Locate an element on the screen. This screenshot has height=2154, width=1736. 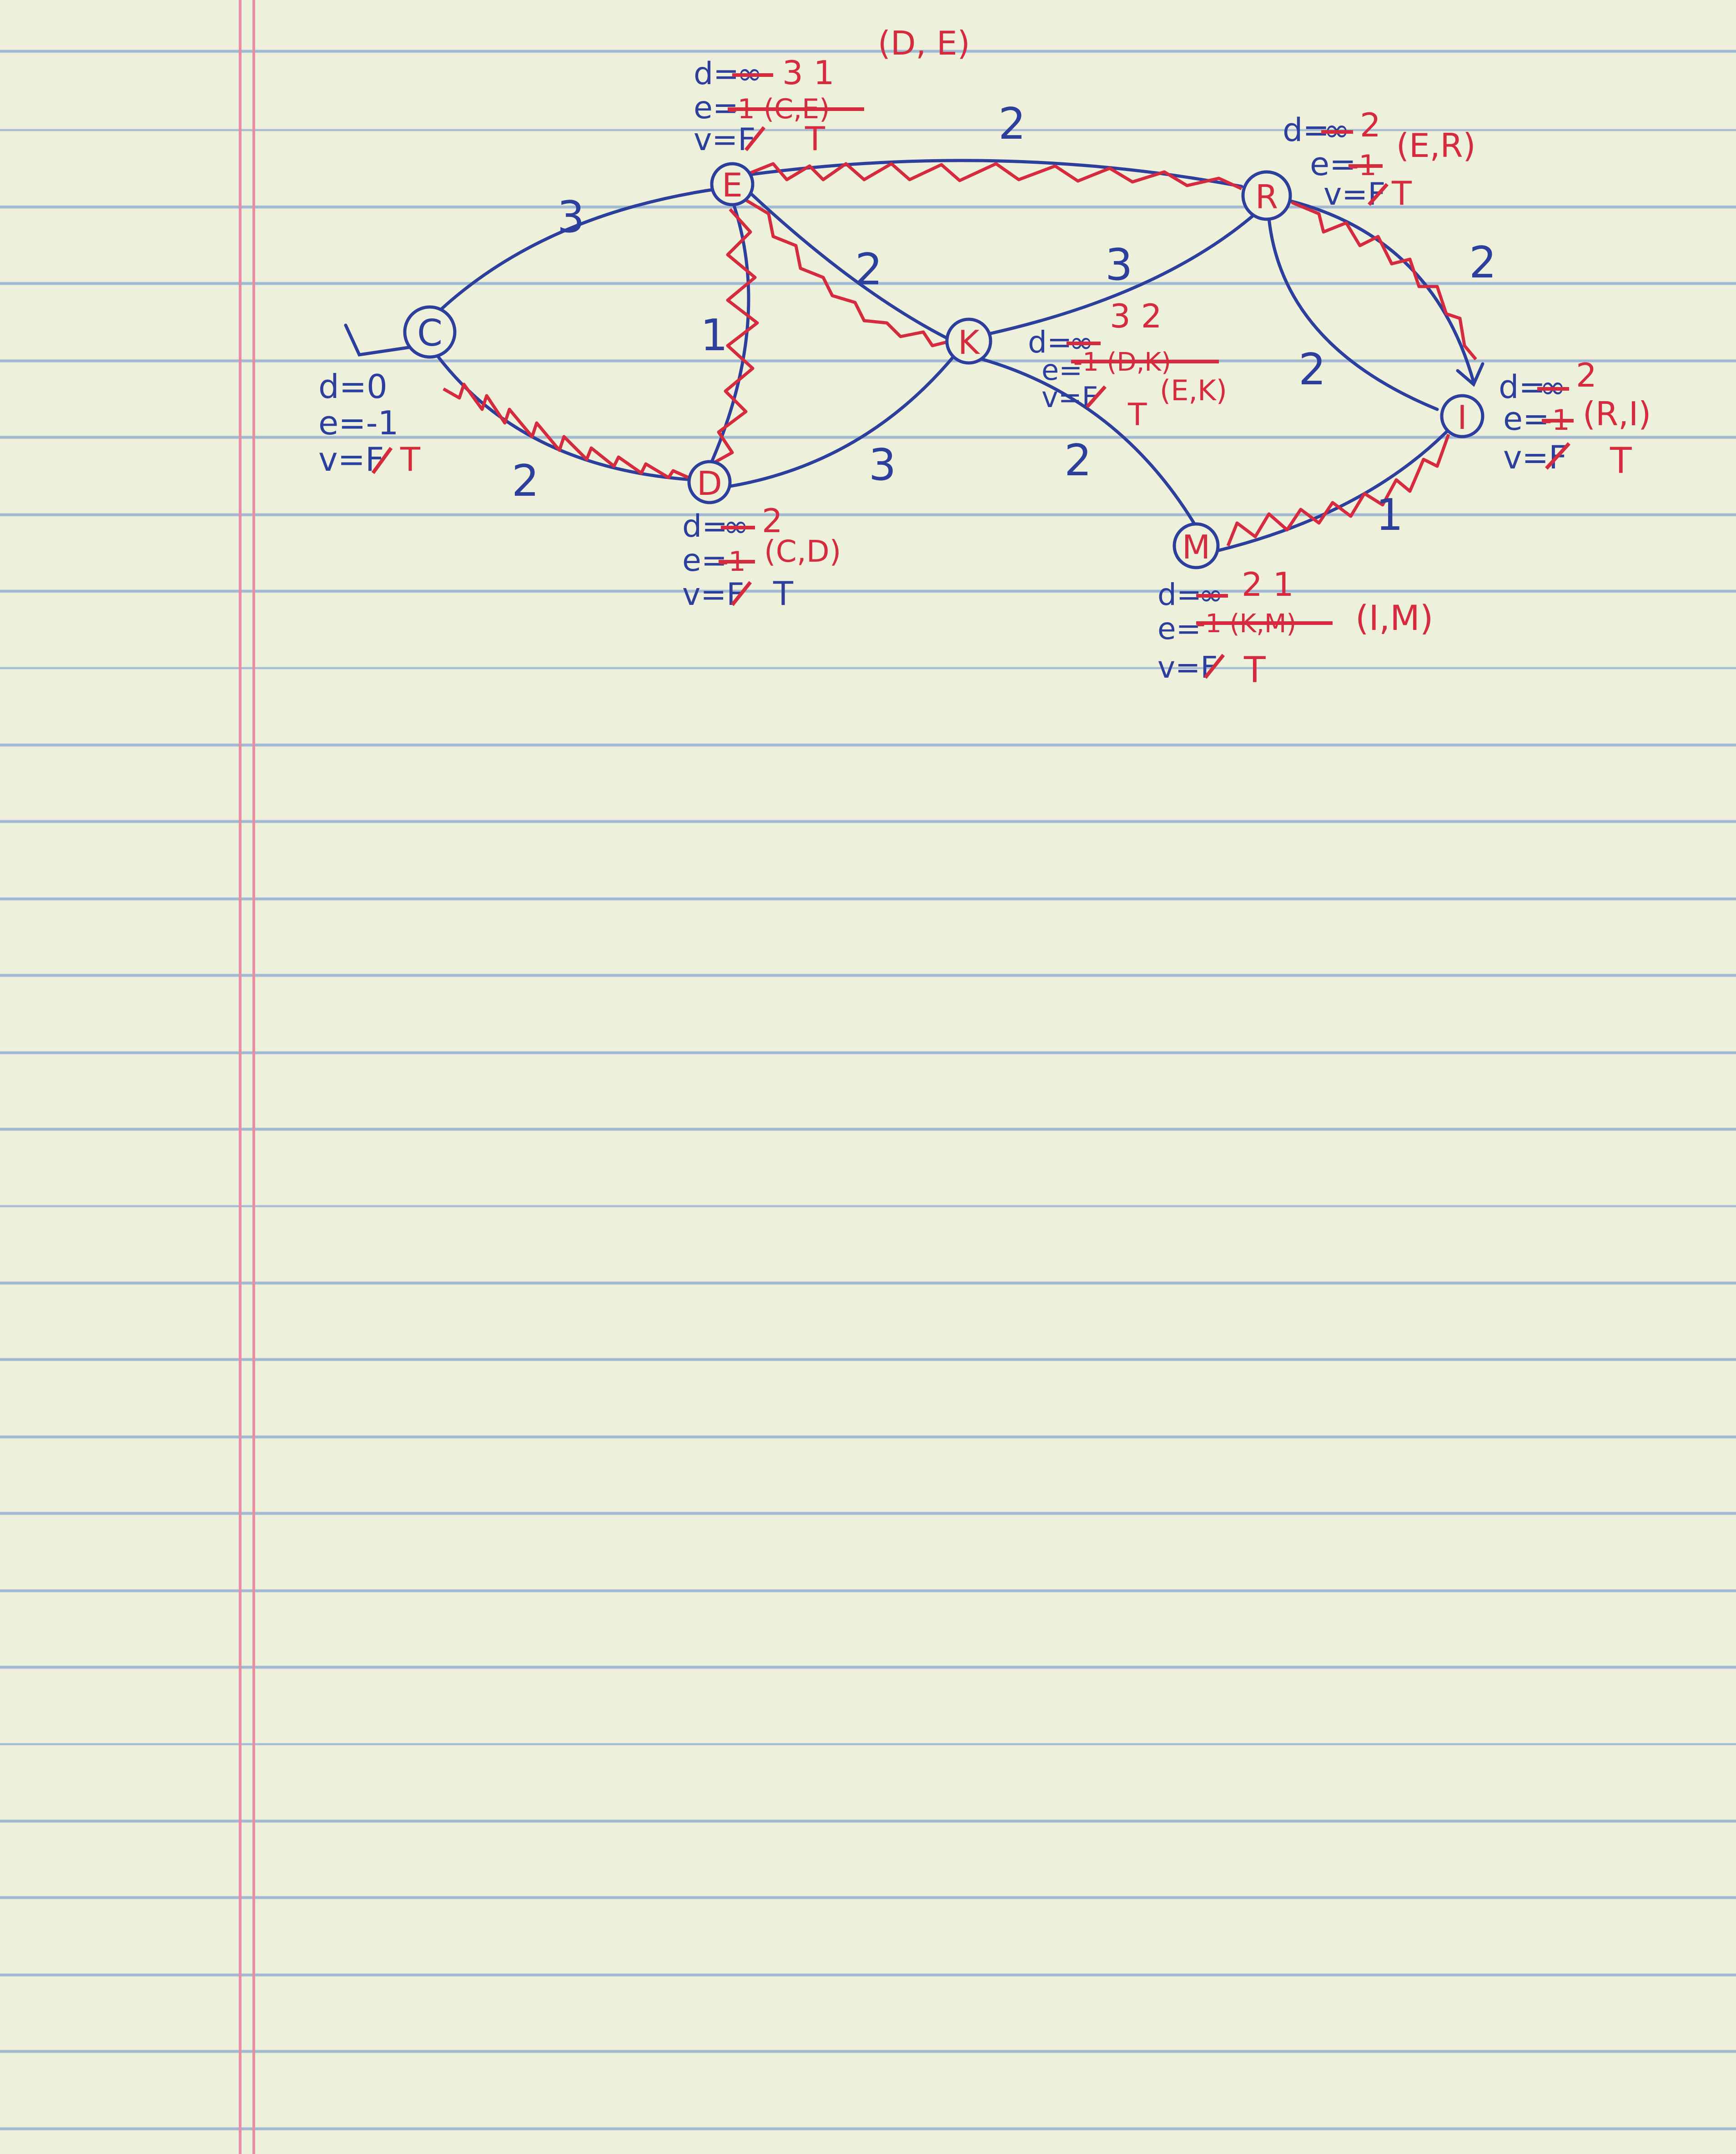
edge-weight-E-K: 2 is located at coordinates (868, 270).